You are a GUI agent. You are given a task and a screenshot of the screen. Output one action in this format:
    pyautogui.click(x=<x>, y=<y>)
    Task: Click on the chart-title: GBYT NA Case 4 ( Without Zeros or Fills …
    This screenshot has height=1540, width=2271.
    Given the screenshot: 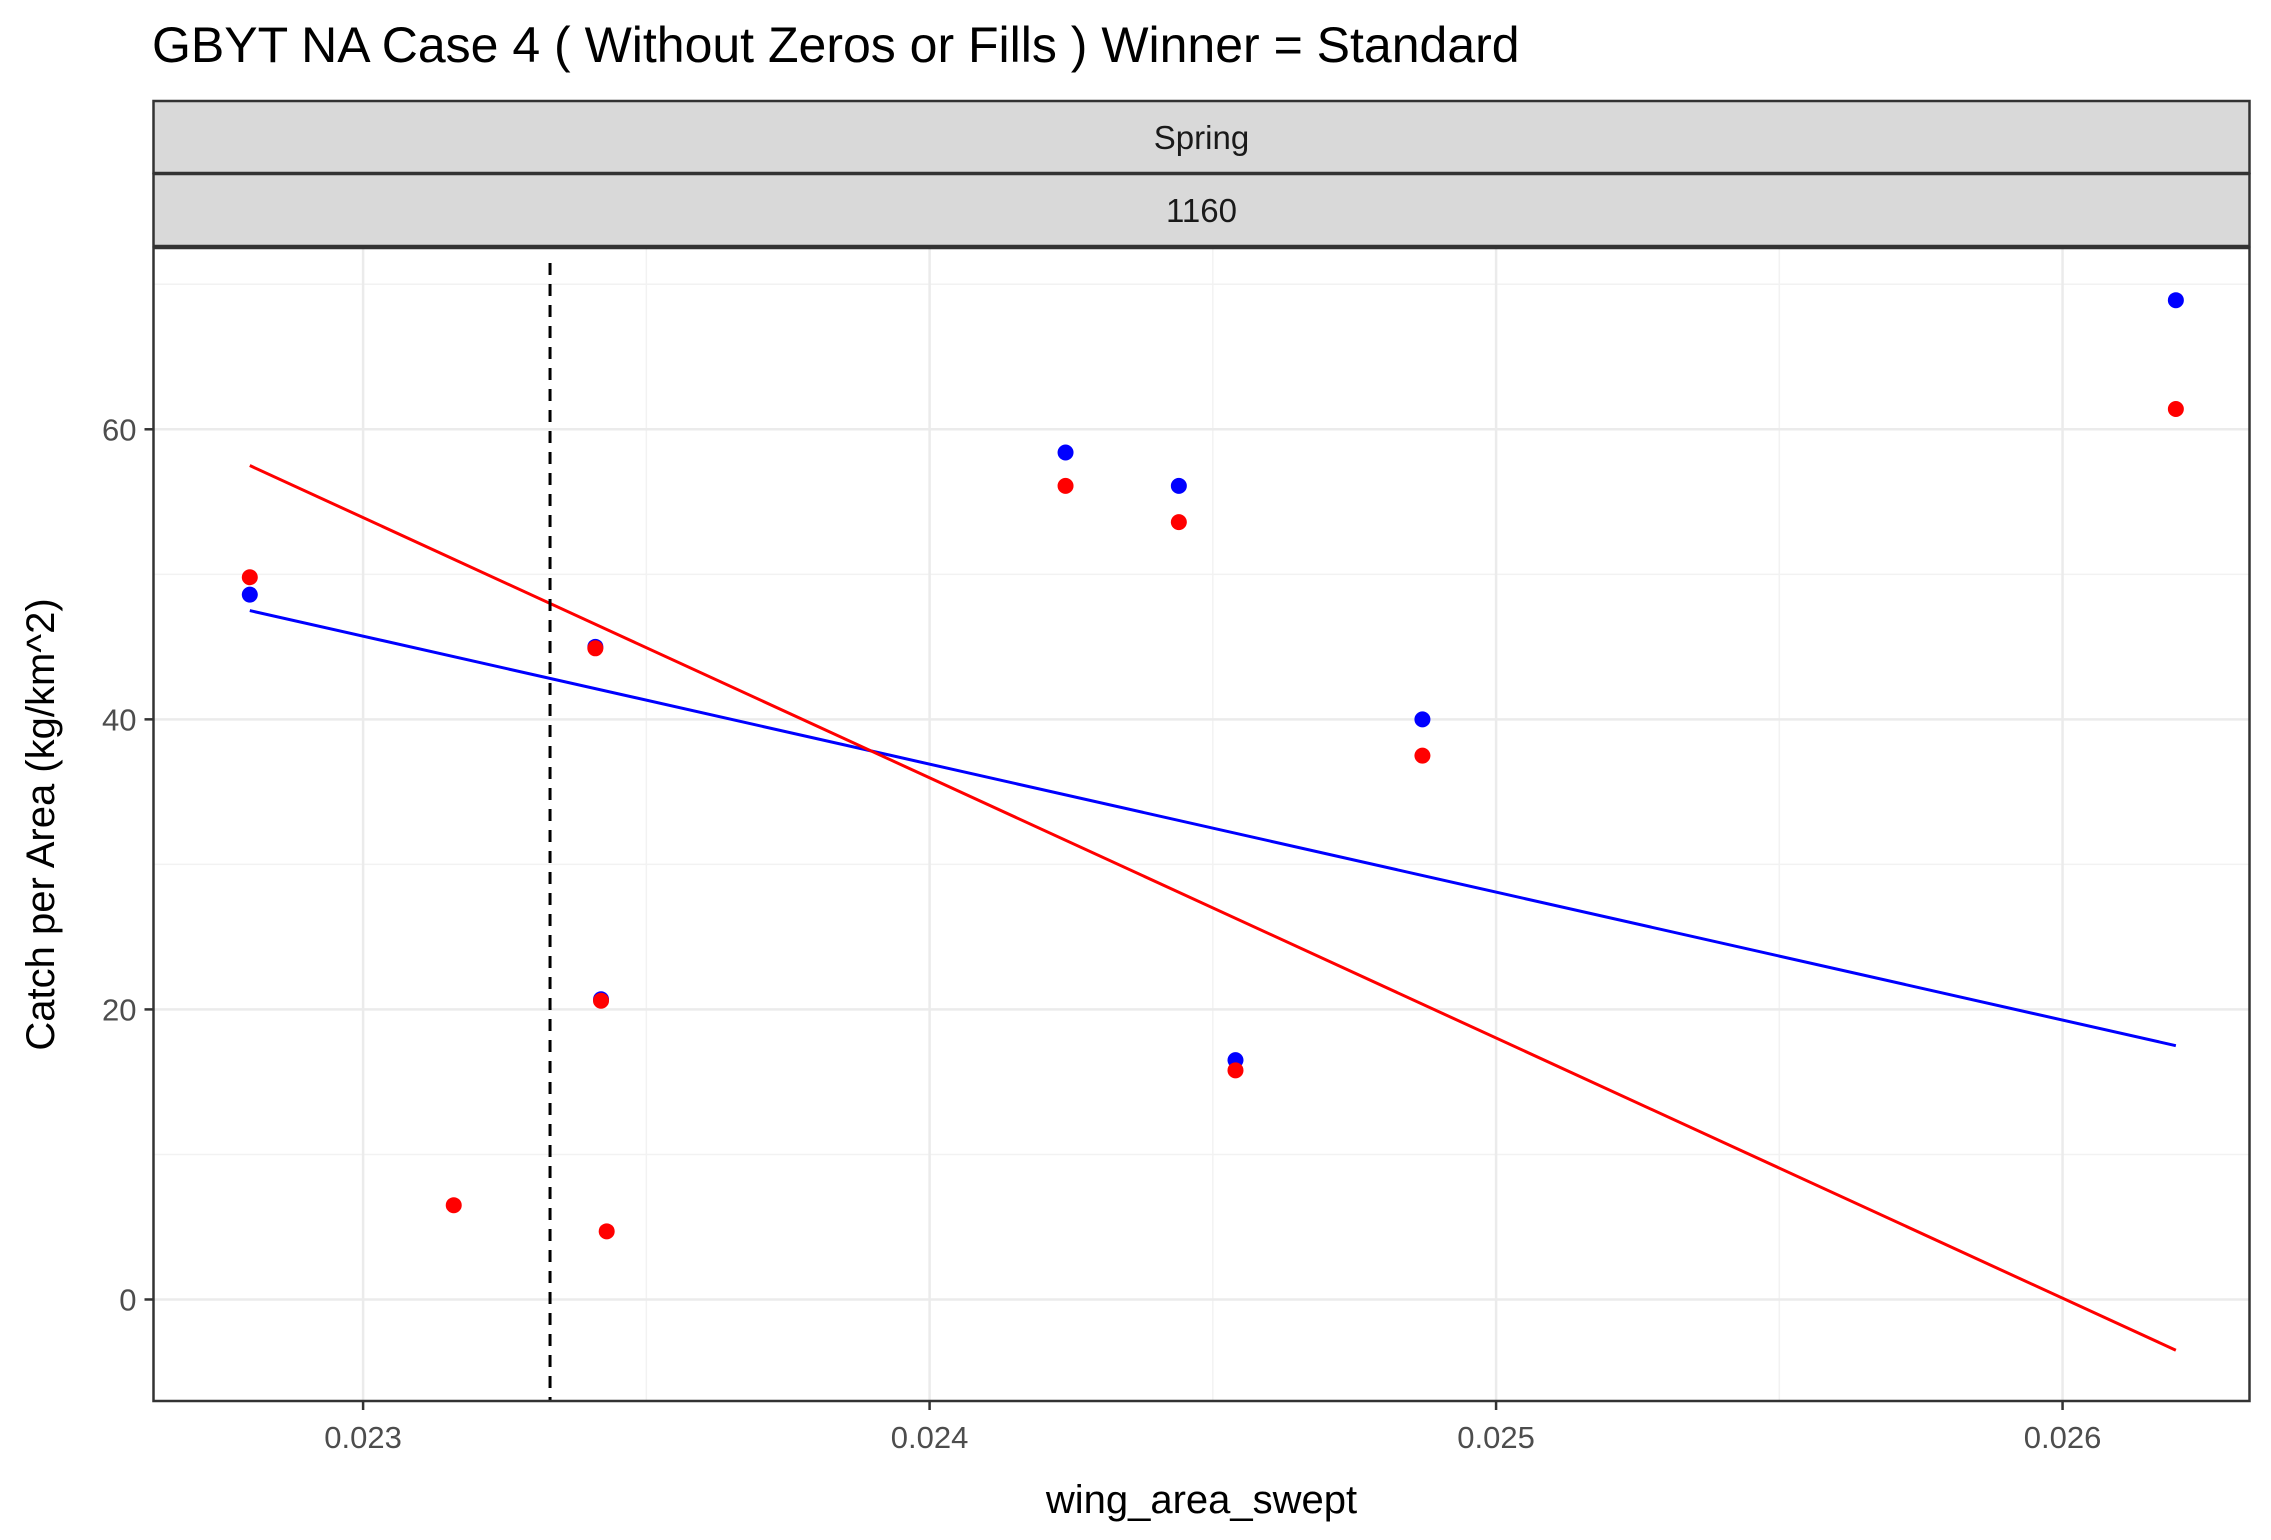 What is the action you would take?
    pyautogui.click(x=836, y=45)
    